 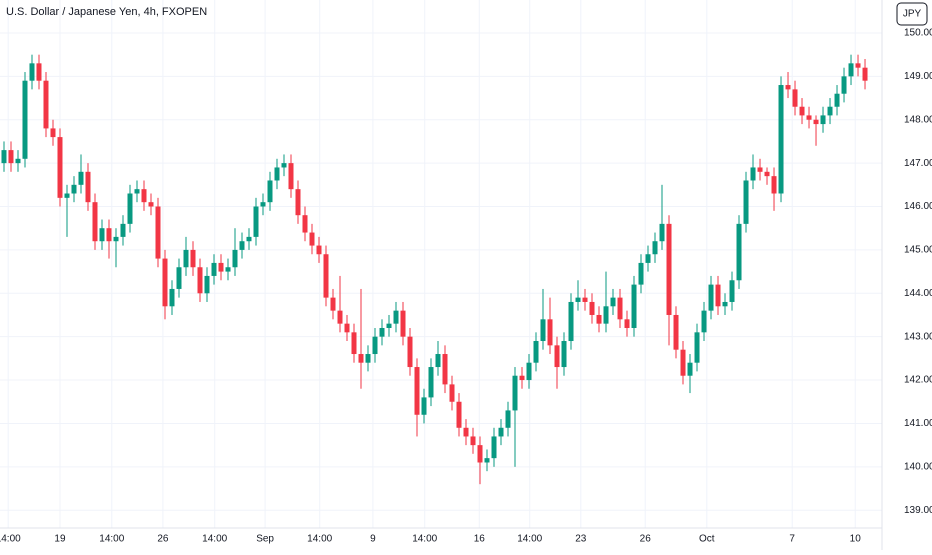 What do you see at coordinates (581, 539) in the screenshot?
I see `x-tick-label: 23` at bounding box center [581, 539].